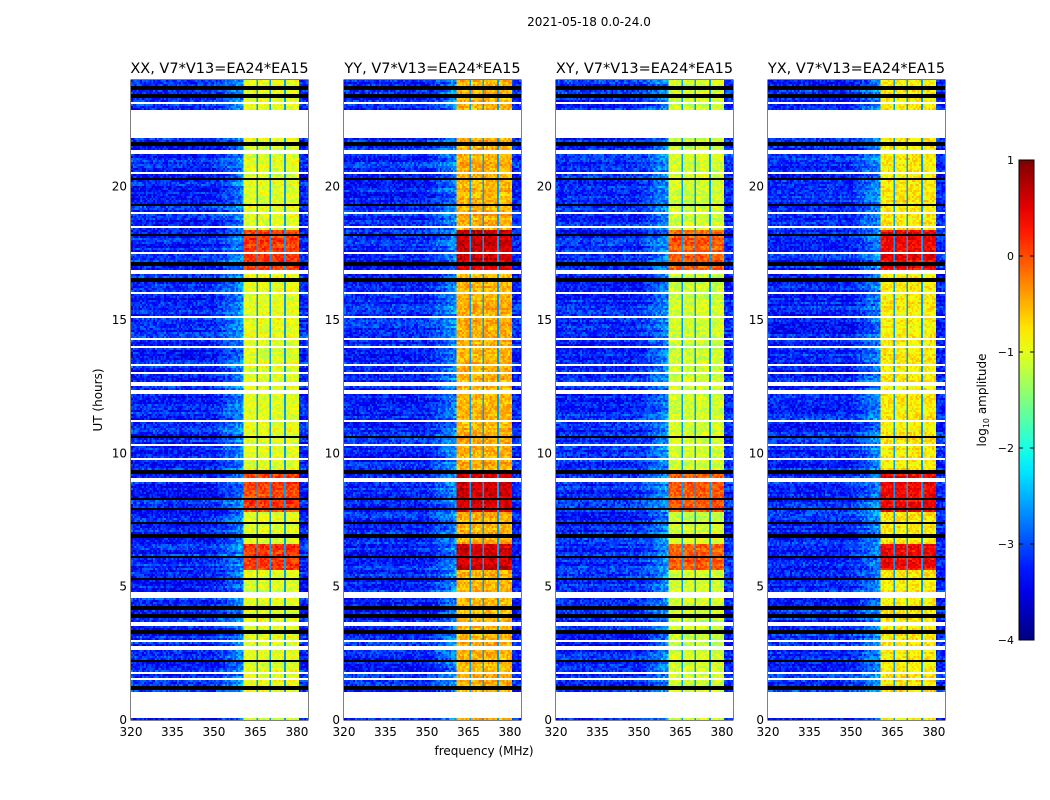 Image resolution: width=1050 pixels, height=800 pixels. What do you see at coordinates (483, 751) in the screenshot?
I see `x-axis-label: frequency (MHz)` at bounding box center [483, 751].